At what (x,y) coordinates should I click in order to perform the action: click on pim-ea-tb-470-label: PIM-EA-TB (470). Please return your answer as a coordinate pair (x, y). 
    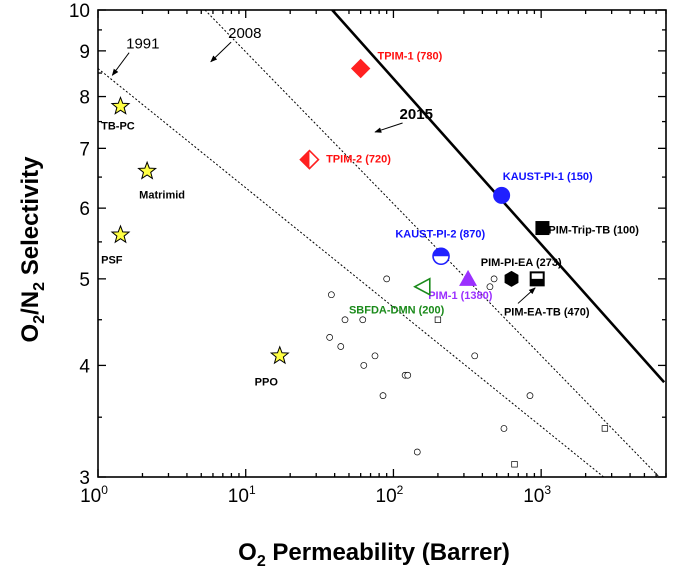
    Looking at the image, I should click on (547, 312).